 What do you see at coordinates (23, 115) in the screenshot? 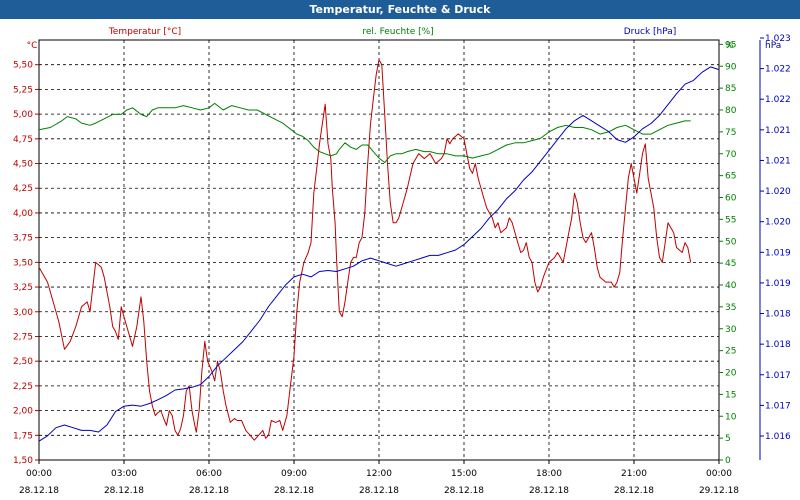
I see `temperature-tick-label: 5,00` at bounding box center [23, 115].